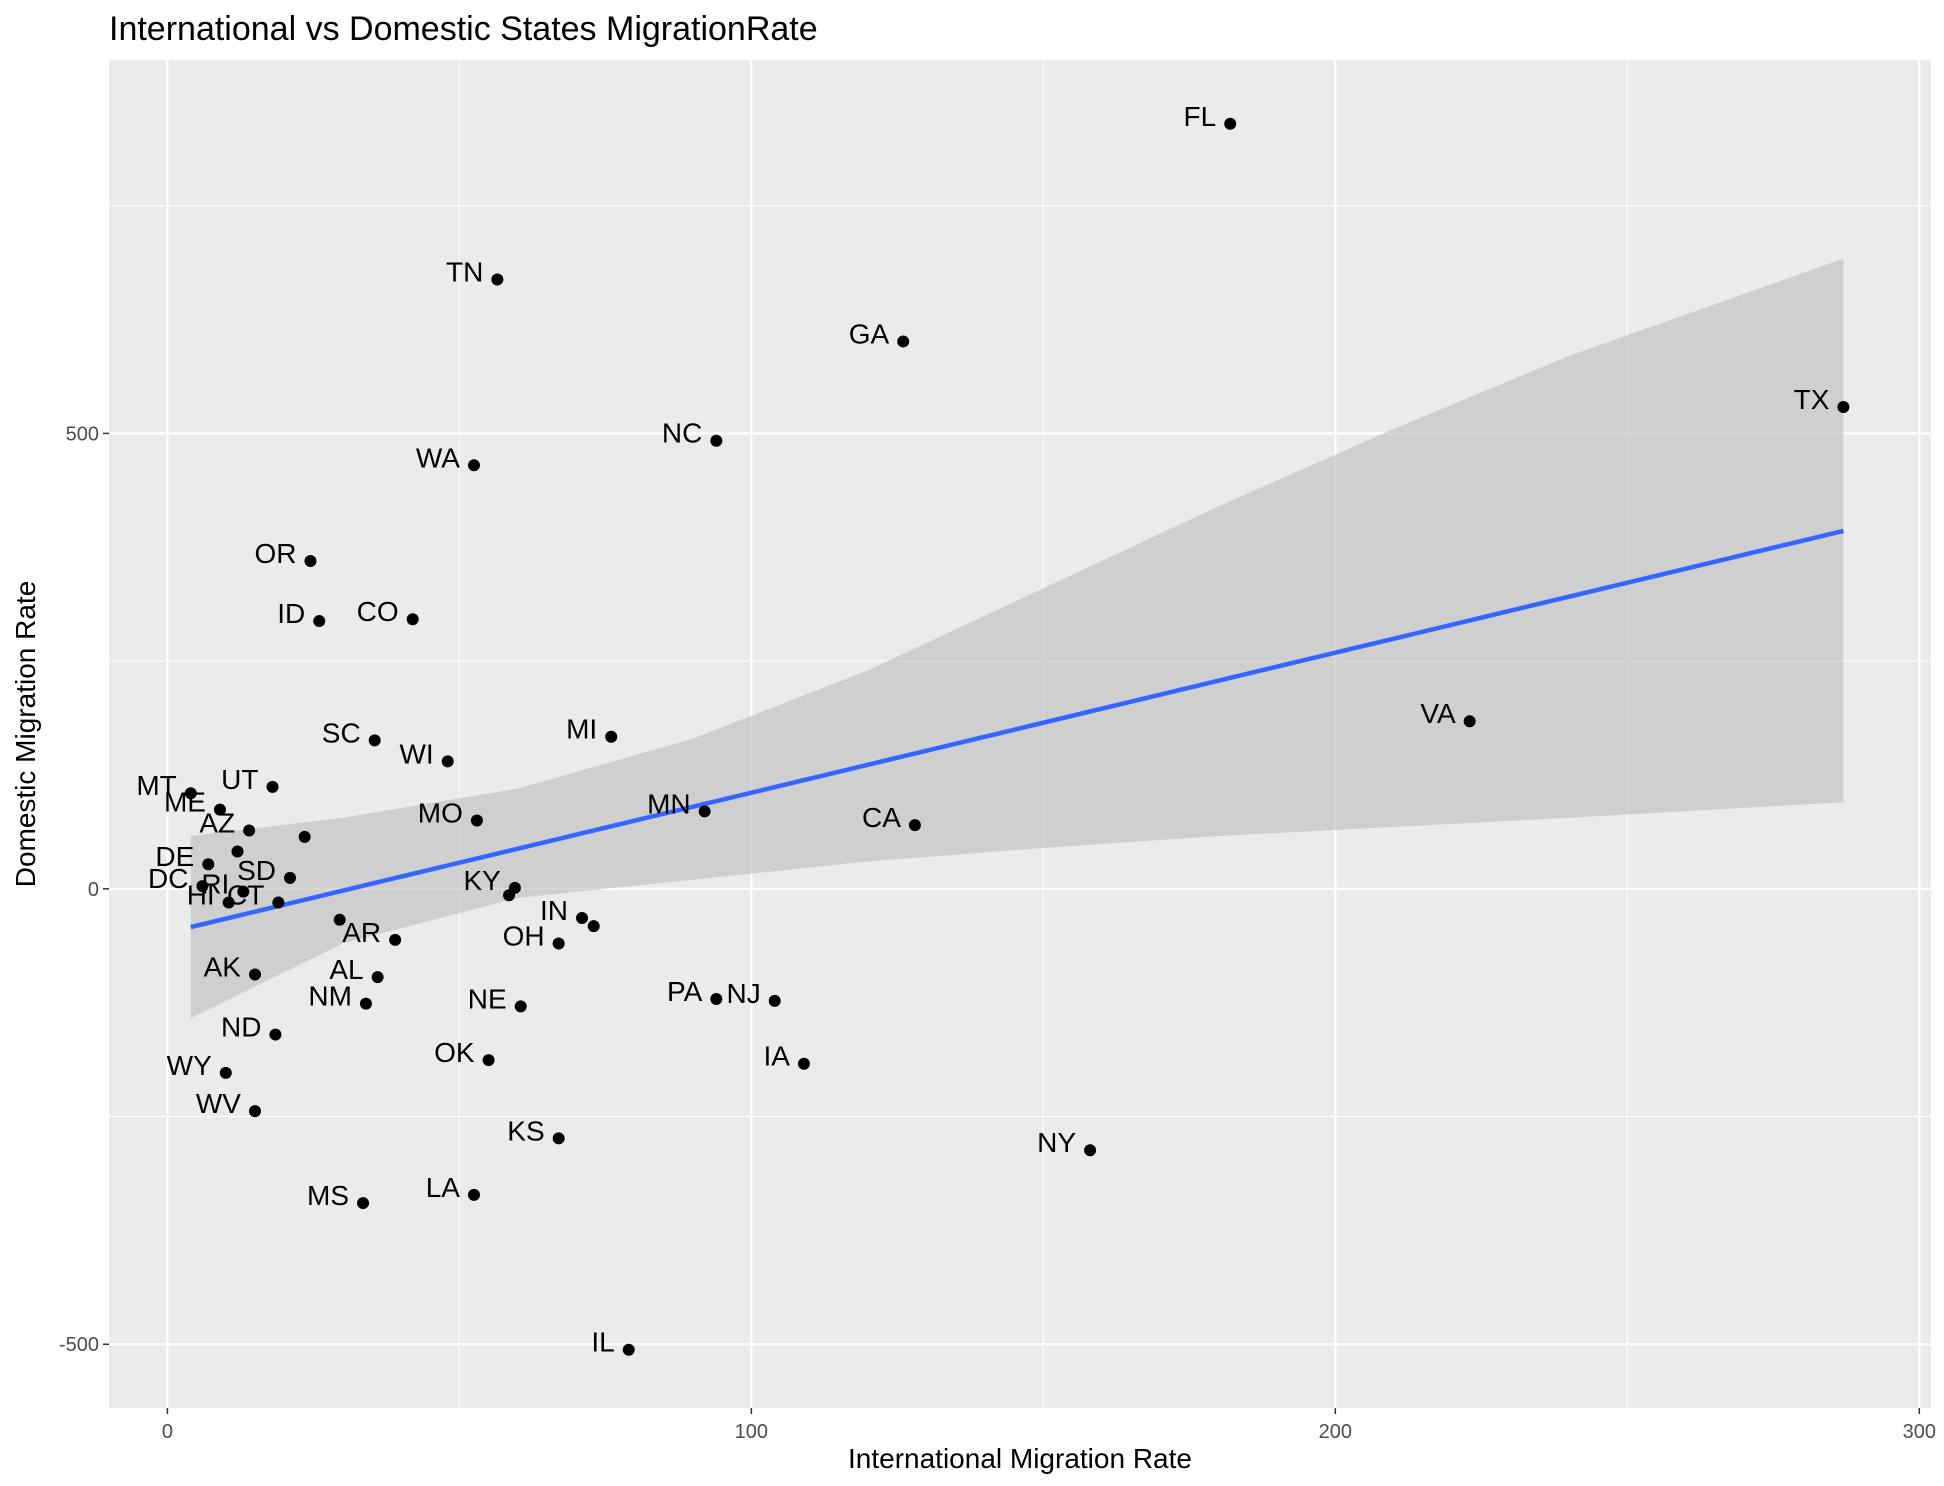 The height and width of the screenshot is (1486, 1944). What do you see at coordinates (1335, 1432) in the screenshot?
I see `x-tick-label: 200` at bounding box center [1335, 1432].